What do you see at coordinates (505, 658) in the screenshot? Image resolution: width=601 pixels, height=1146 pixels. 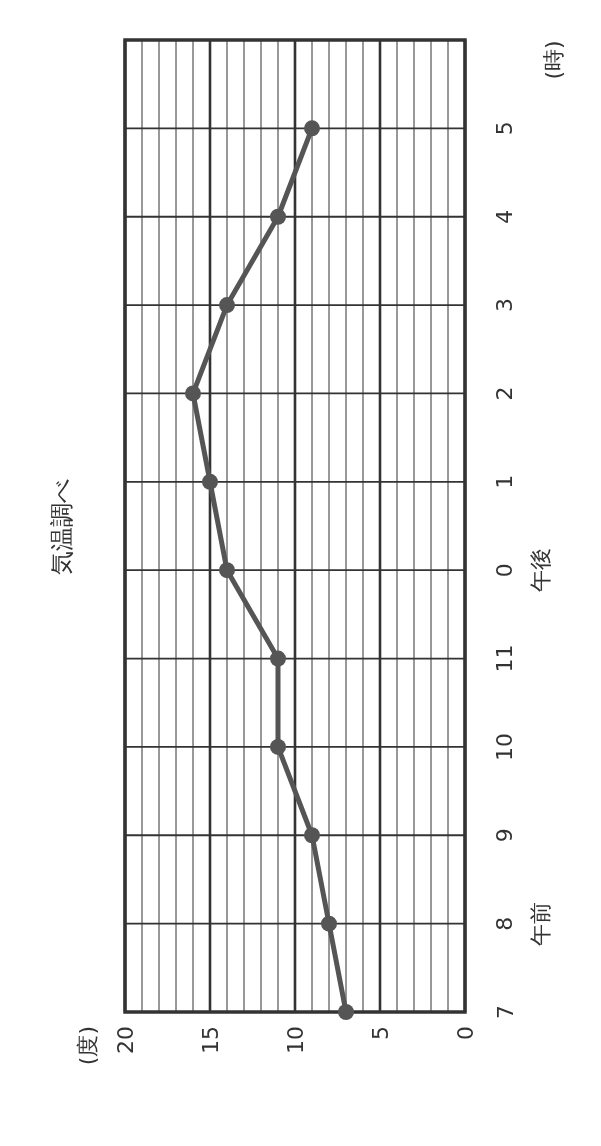 I see `y-tick-label: 11` at bounding box center [505, 658].